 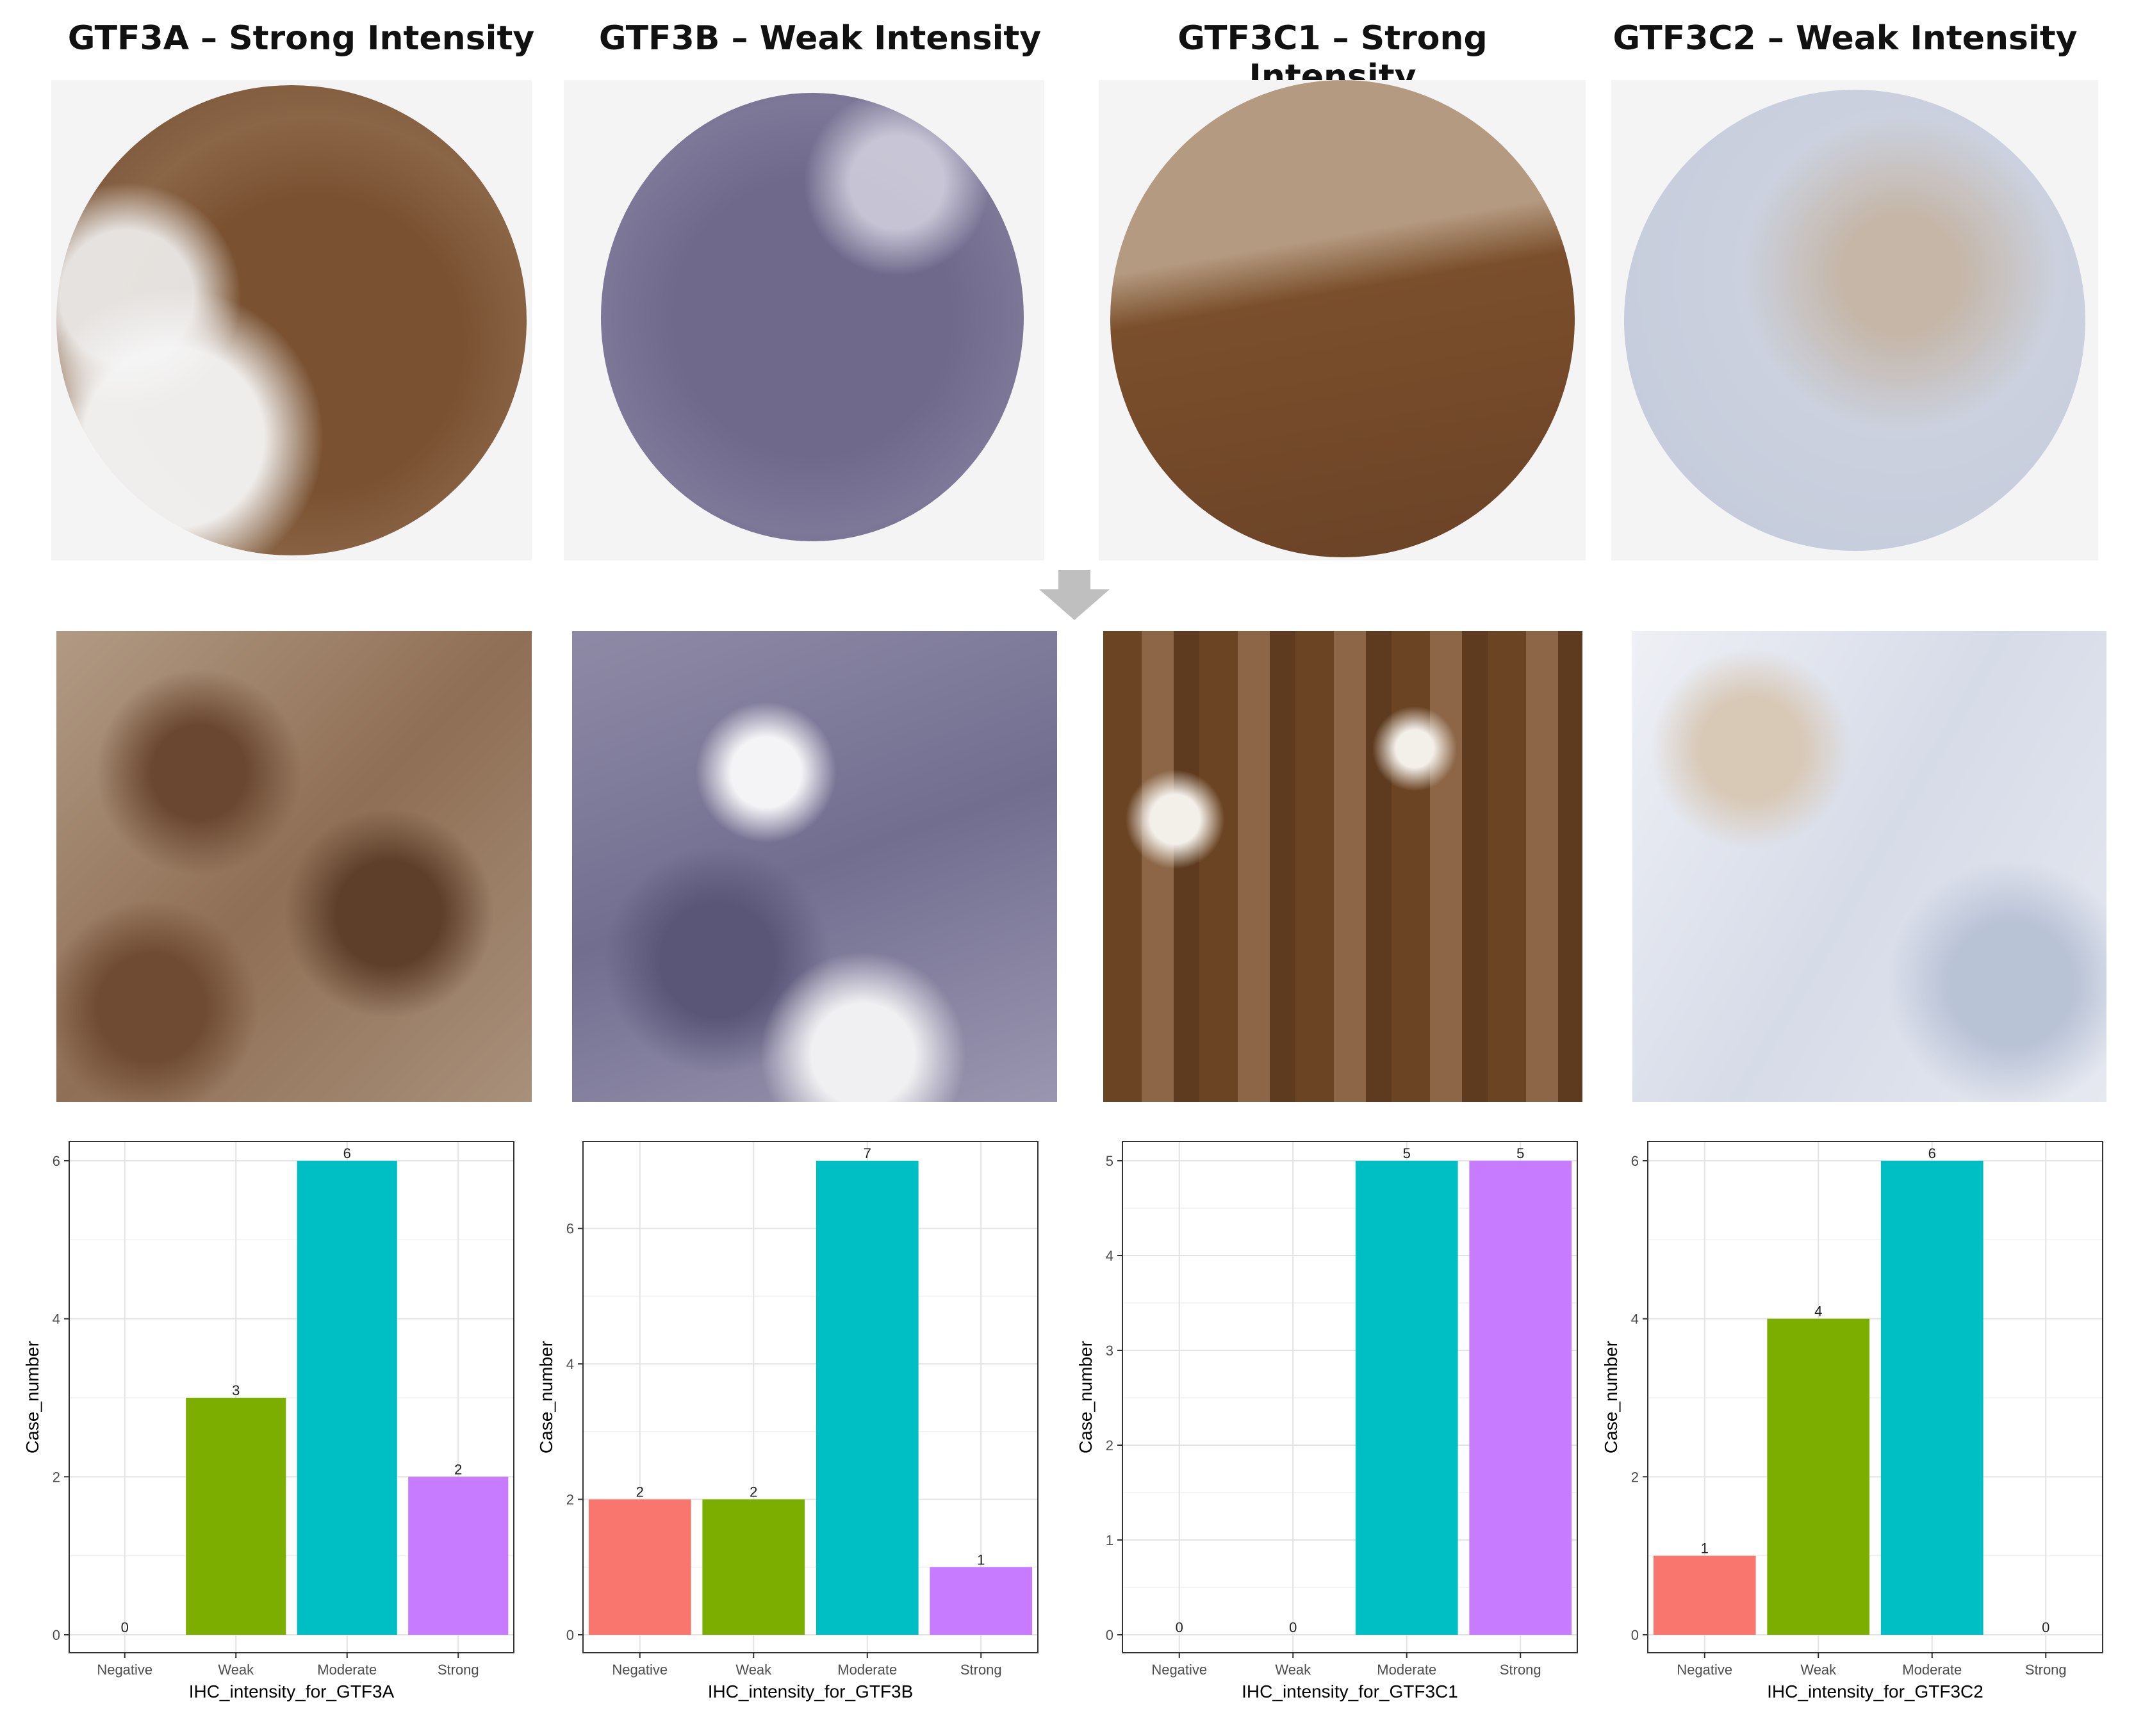 I want to click on zoom-view-gtf3c1, so click(x=1342, y=866).